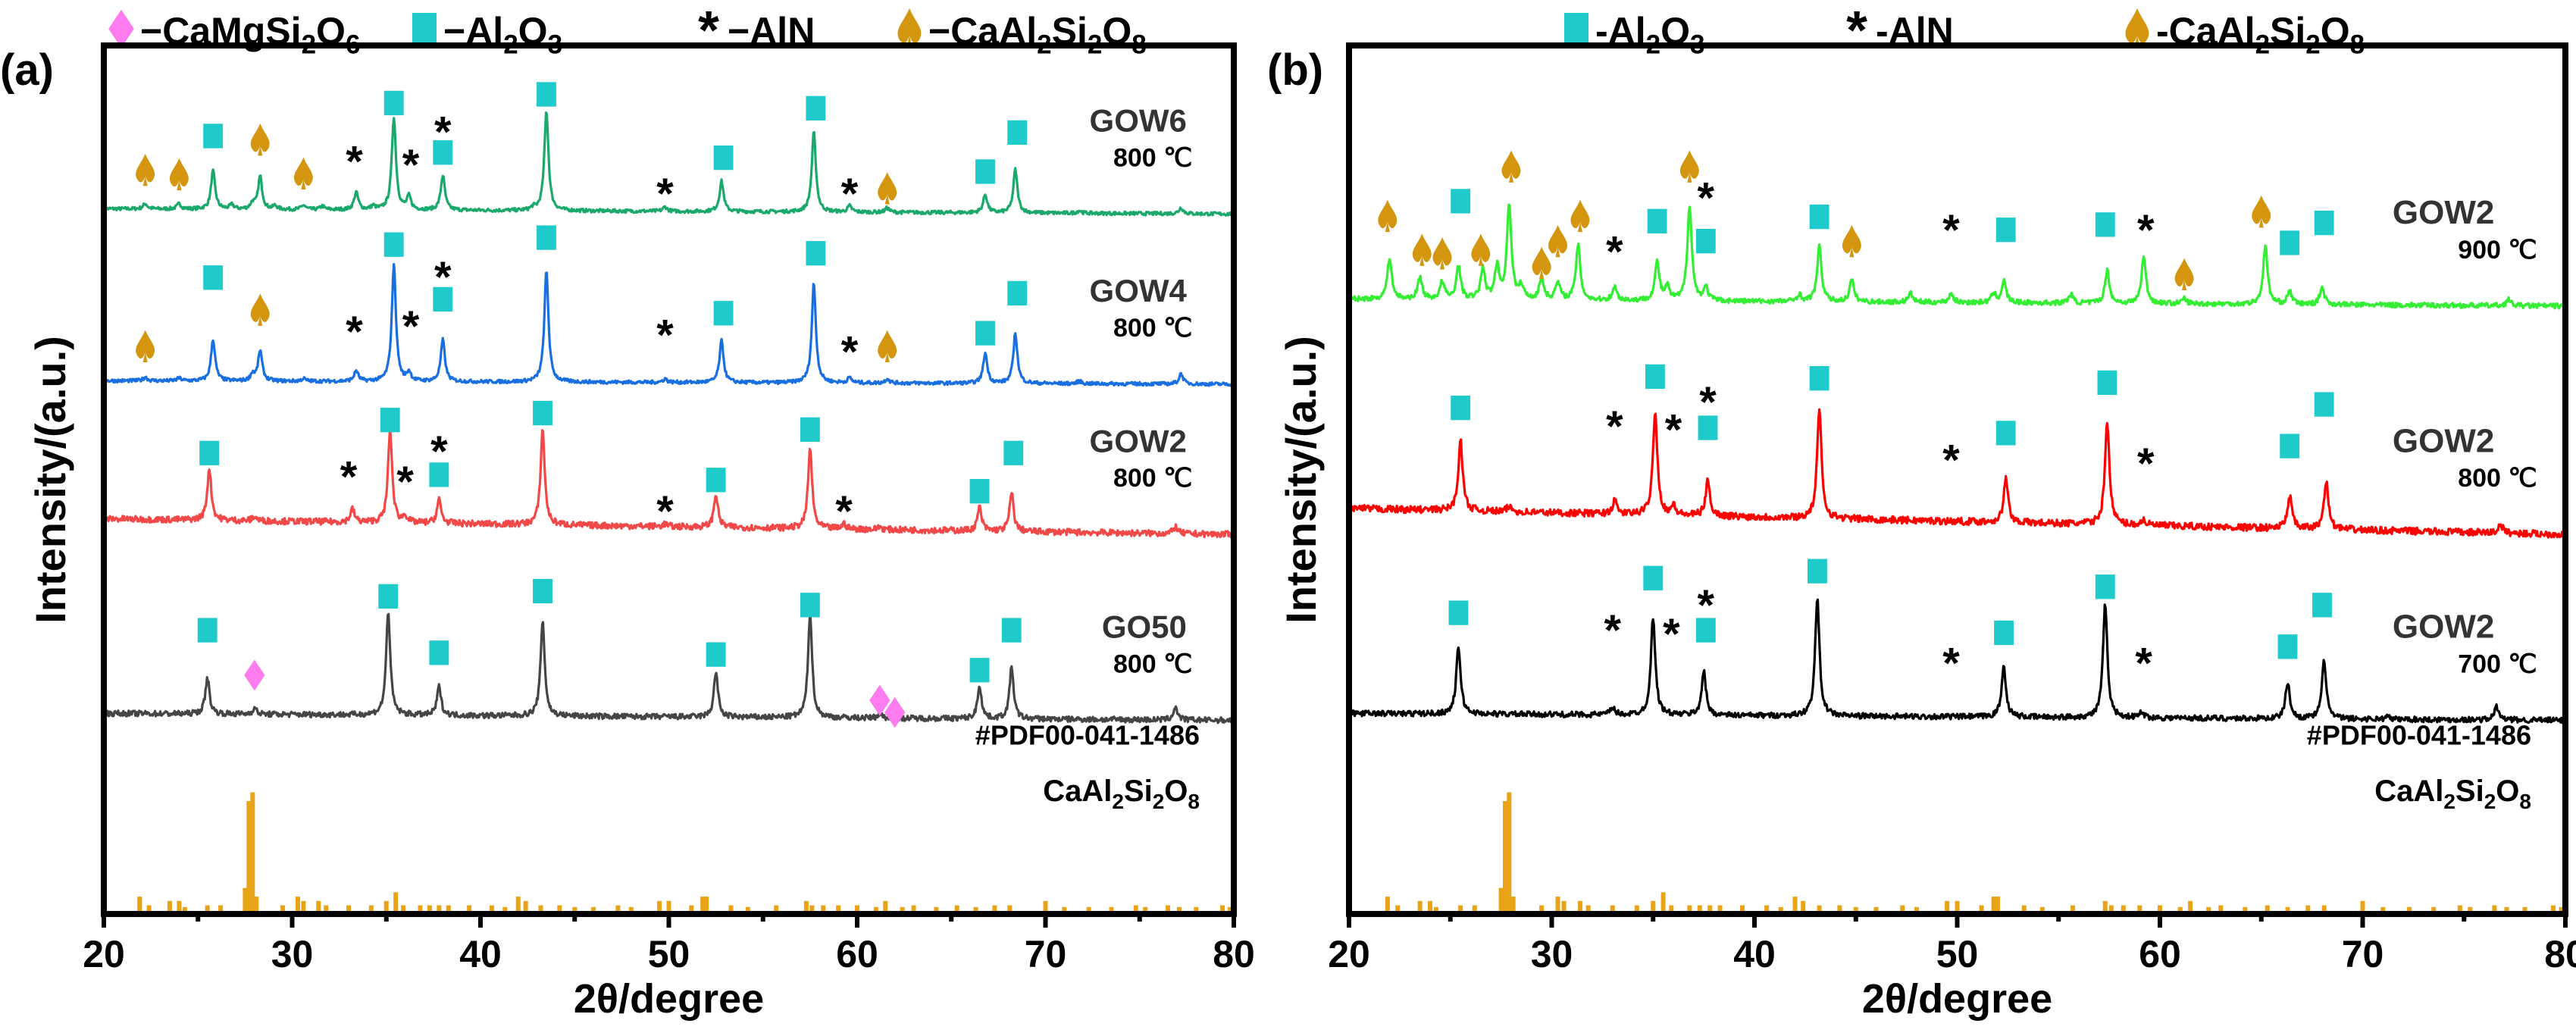 This screenshot has width=2576, height=1036. Describe the element at coordinates (1295, 70) in the screenshot. I see `panel-label: (b)` at that location.